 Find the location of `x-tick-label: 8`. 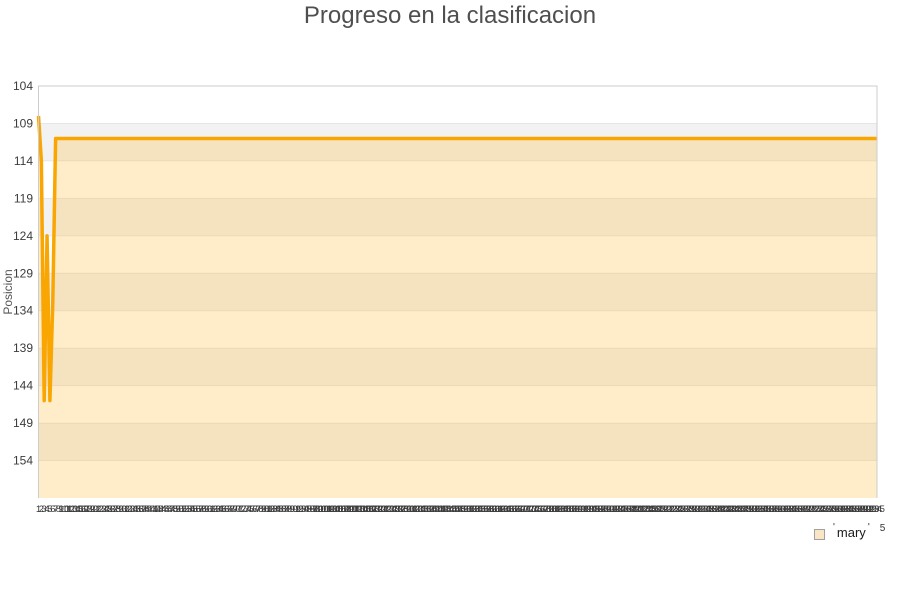

x-tick-label: 8 is located at coordinates (58, 509).